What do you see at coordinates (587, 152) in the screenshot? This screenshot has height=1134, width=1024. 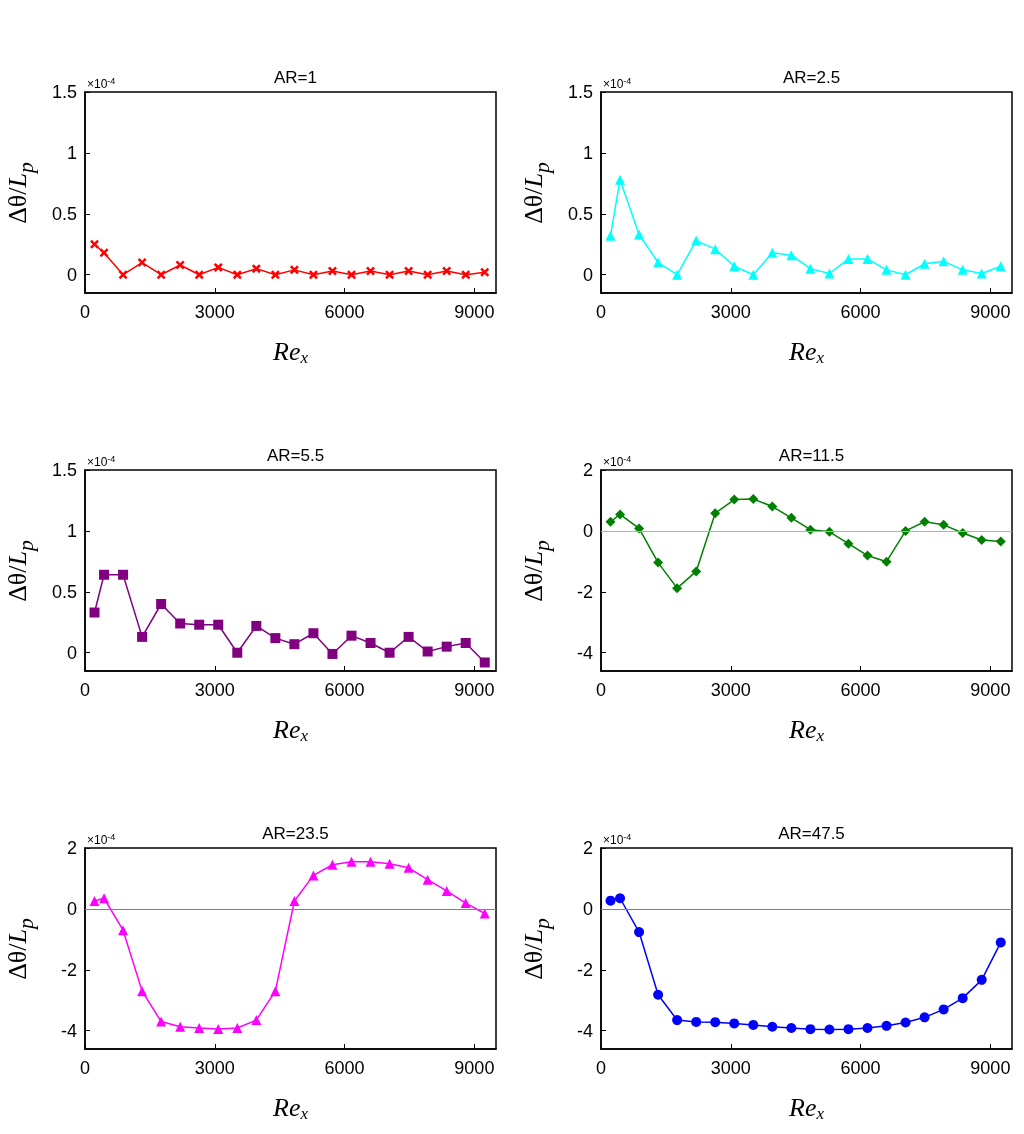 I see `y-tick-label: 1` at bounding box center [587, 152].